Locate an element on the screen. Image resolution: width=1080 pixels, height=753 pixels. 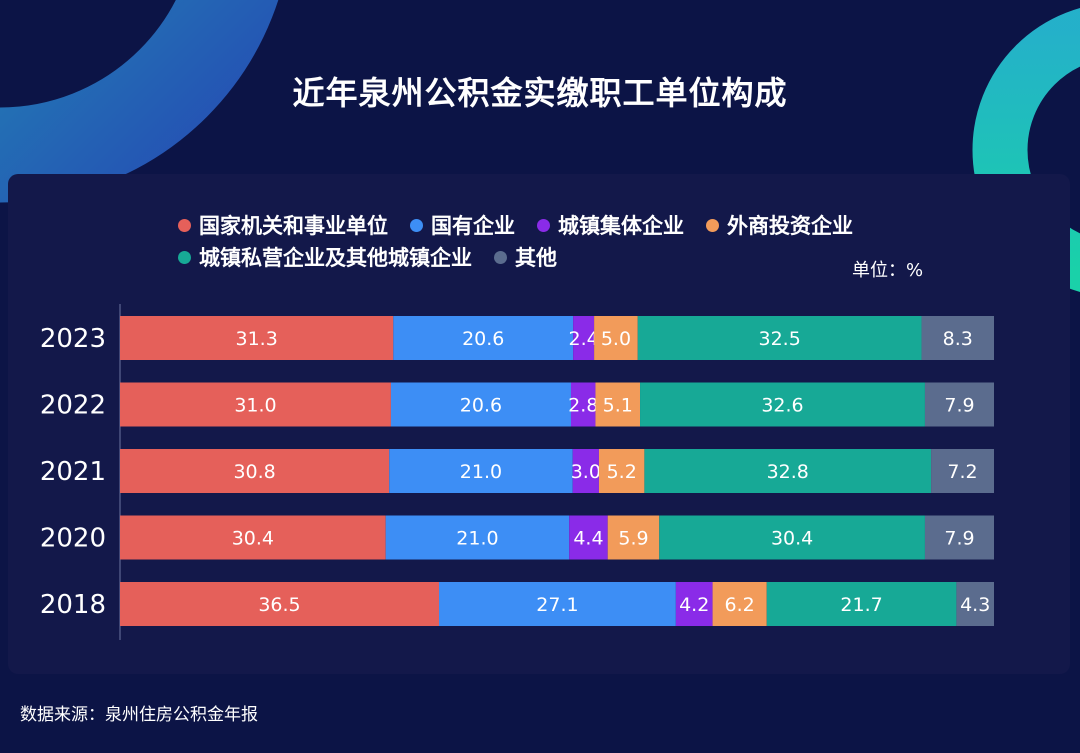
data-label-2022-3: 5.1 is located at coordinates (618, 406).